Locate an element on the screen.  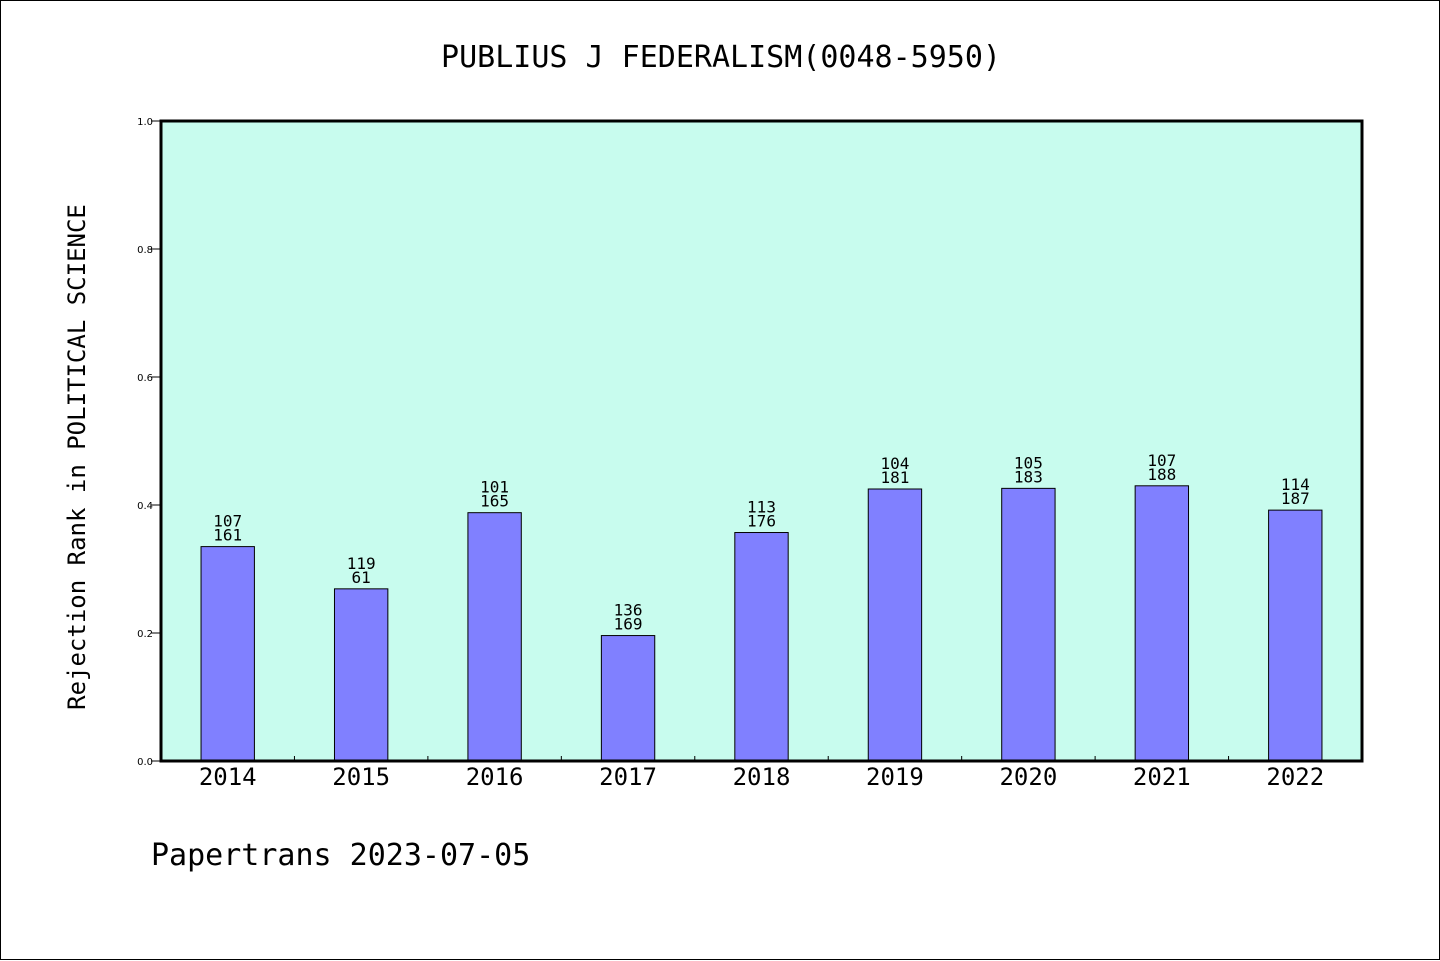
bar-2021 is located at coordinates (1162, 623).